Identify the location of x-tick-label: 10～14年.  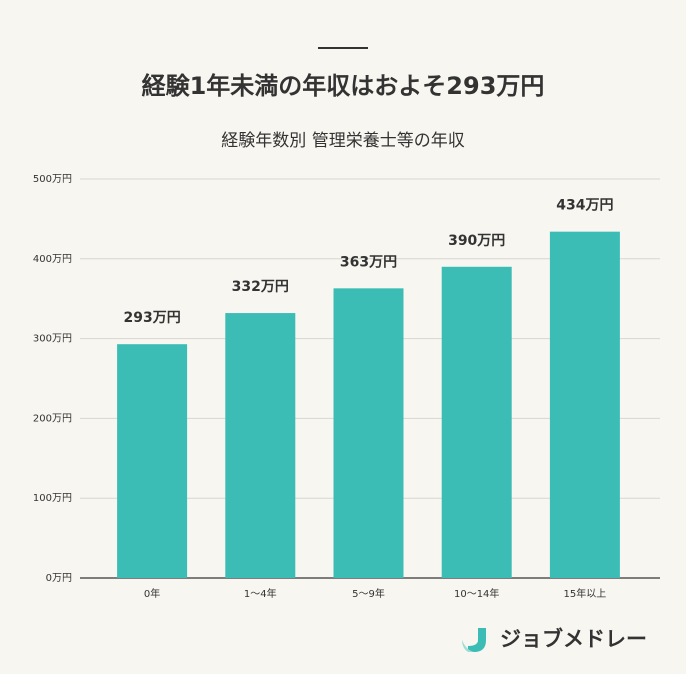
(476, 593).